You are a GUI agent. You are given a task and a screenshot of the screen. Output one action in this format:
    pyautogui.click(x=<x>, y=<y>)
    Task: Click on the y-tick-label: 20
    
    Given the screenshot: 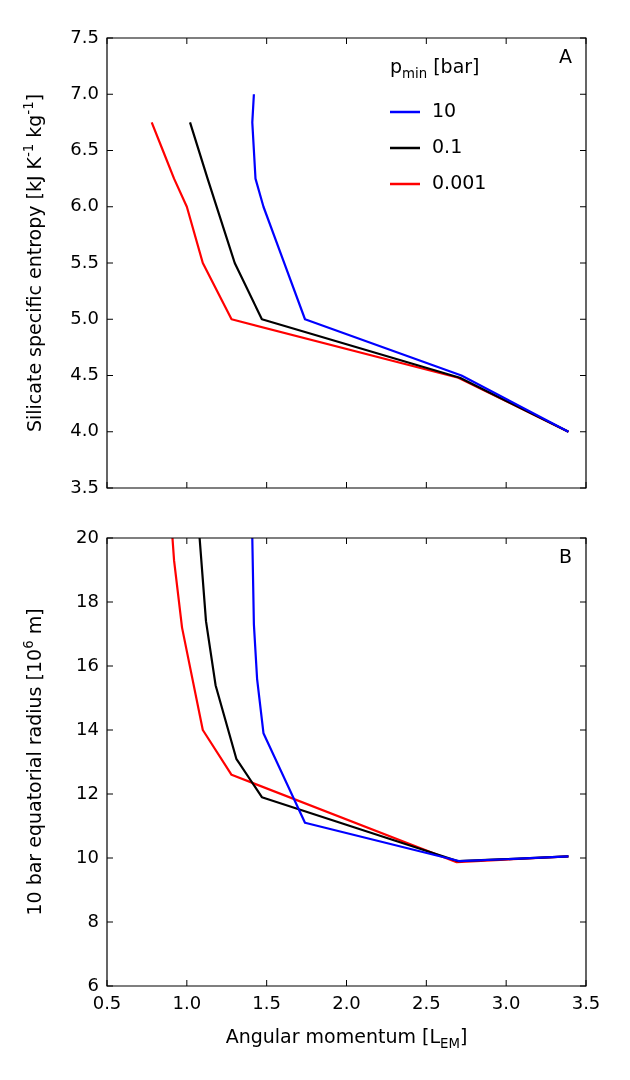 What is the action you would take?
    pyautogui.click(x=87, y=536)
    